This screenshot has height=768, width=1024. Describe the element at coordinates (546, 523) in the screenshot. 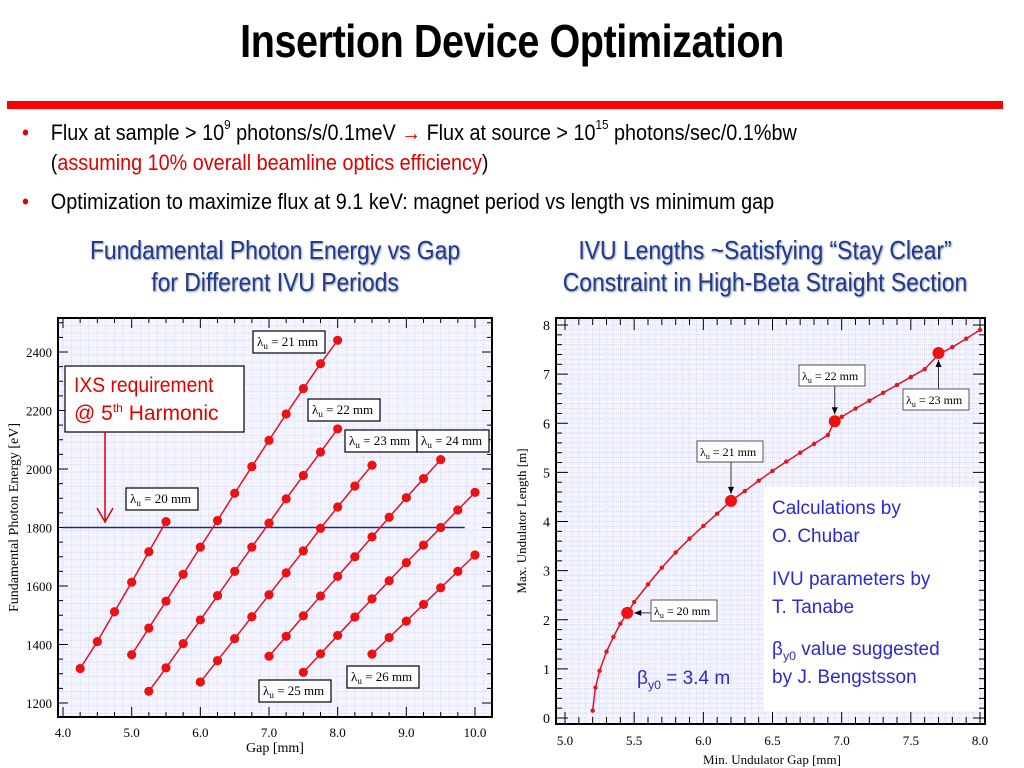

I see `y-tick-label: 4` at that location.